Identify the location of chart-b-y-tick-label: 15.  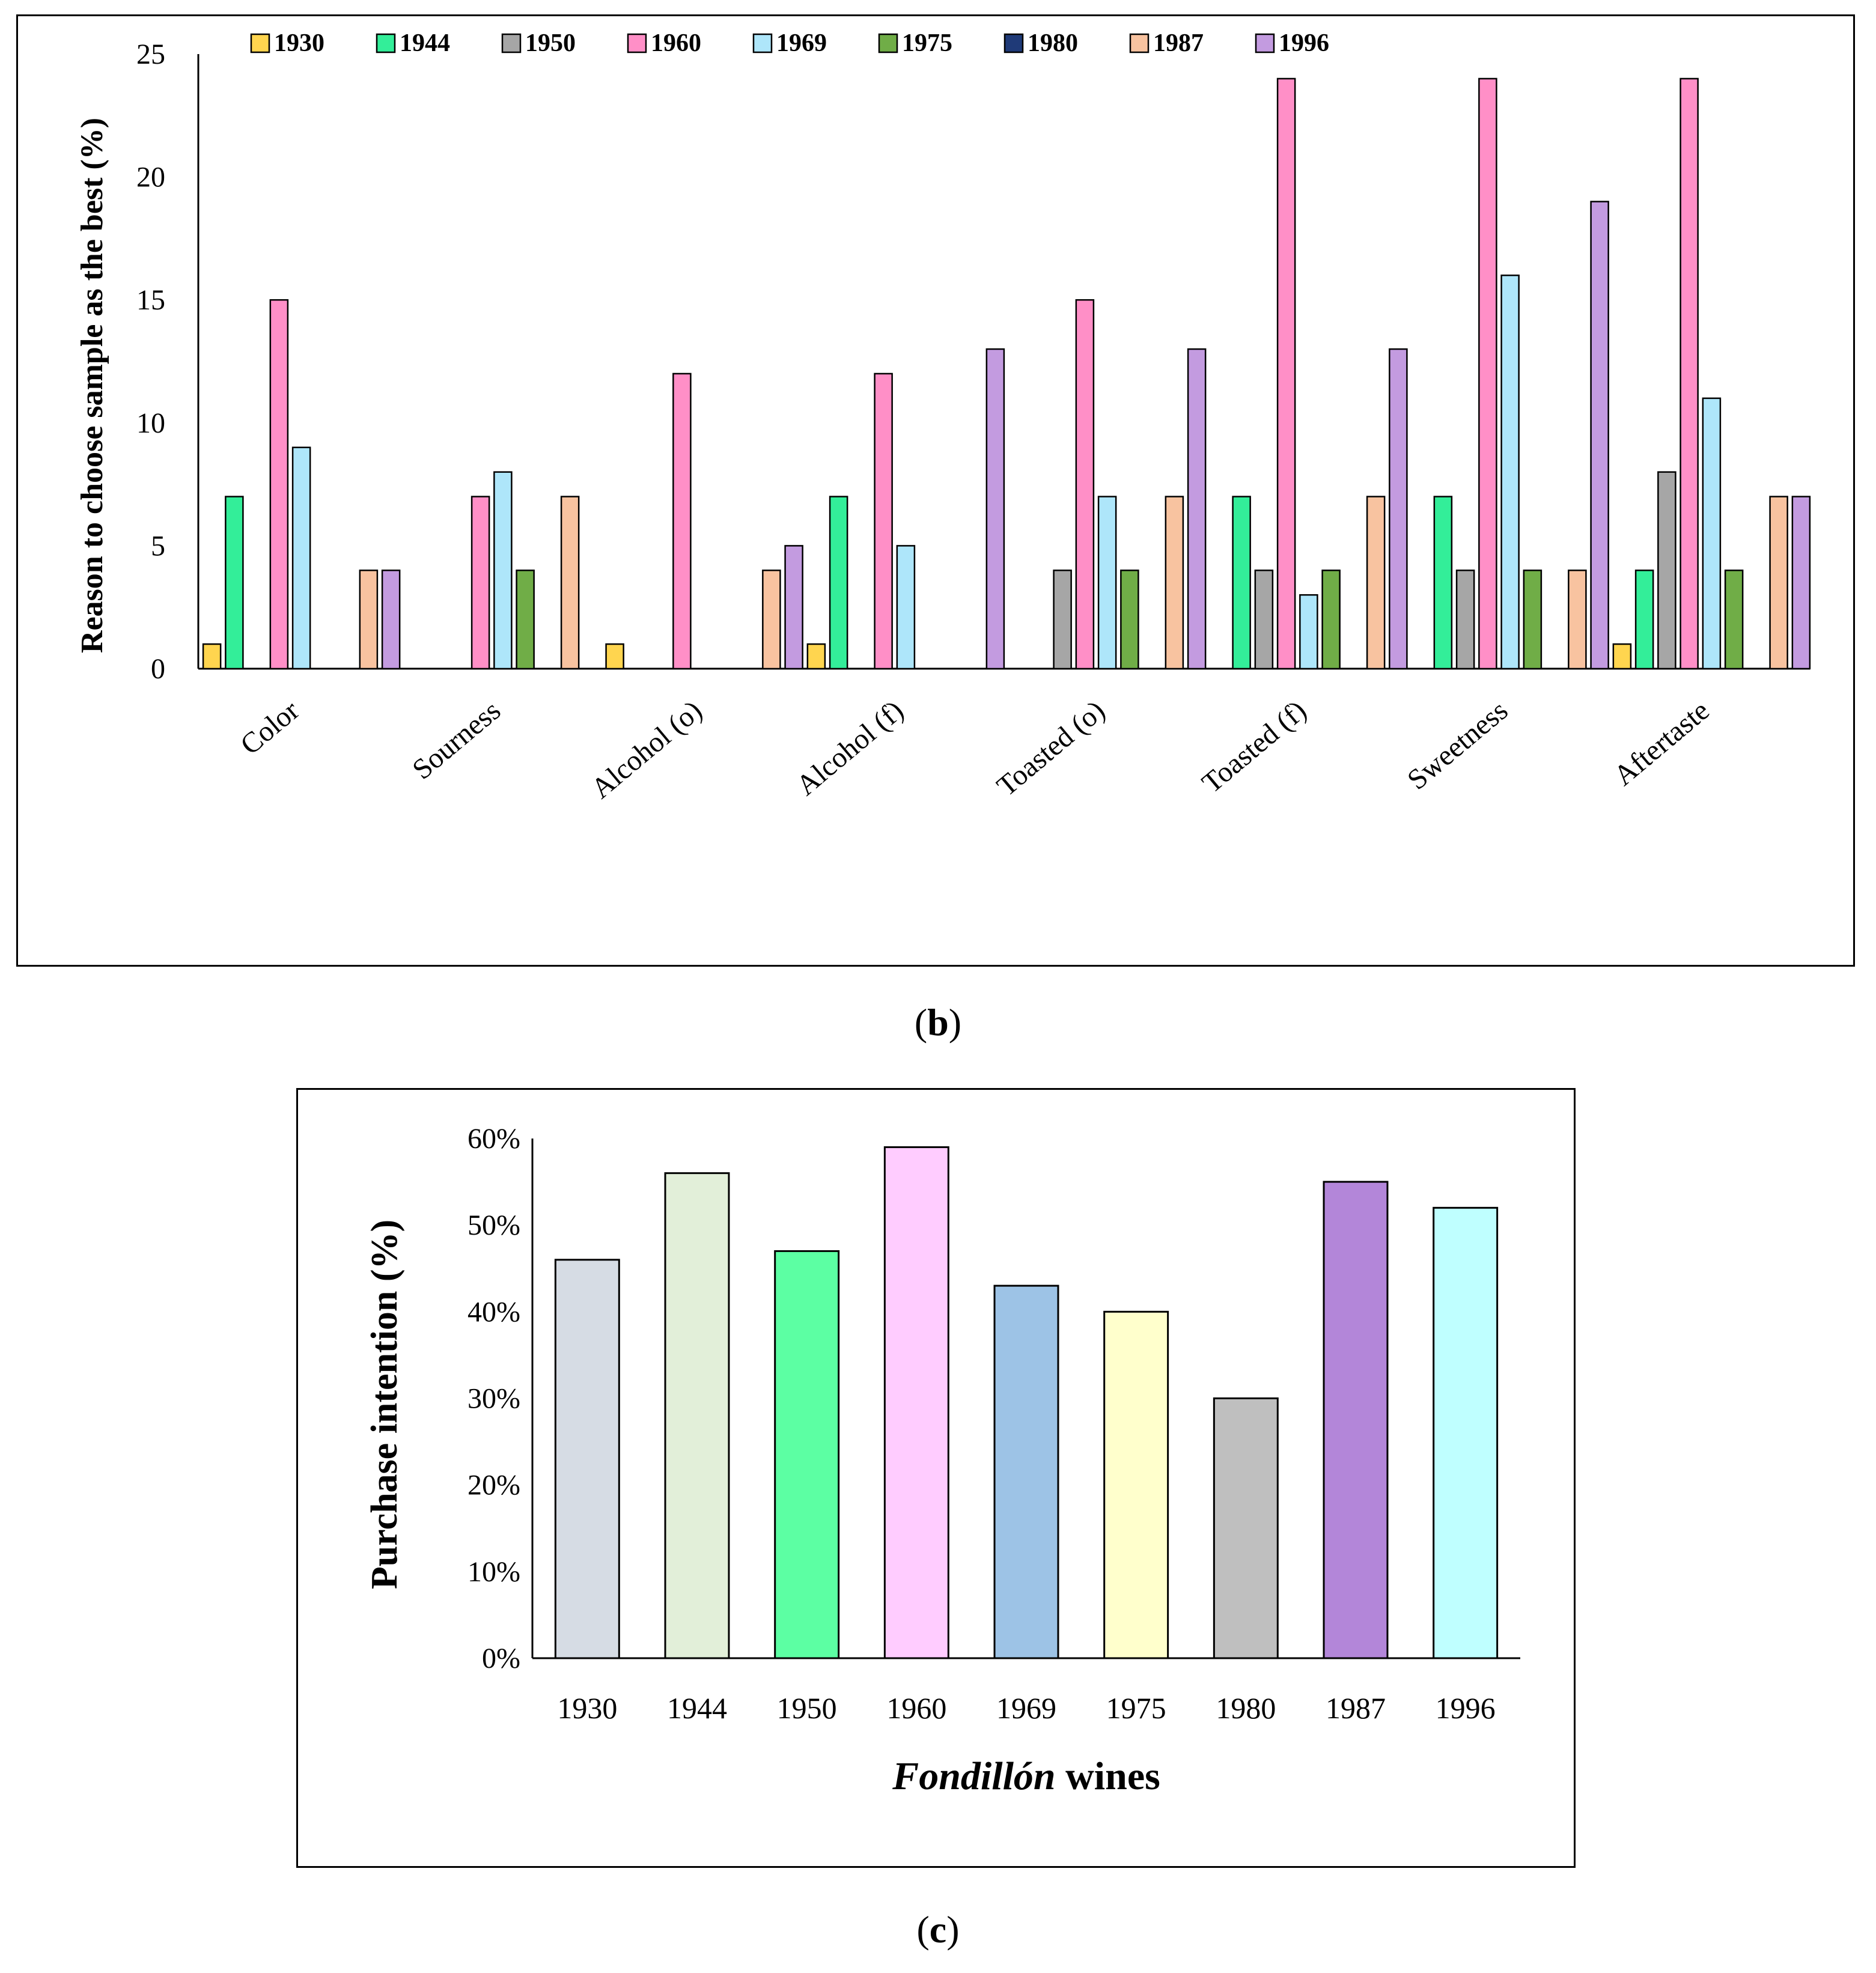
(150, 300).